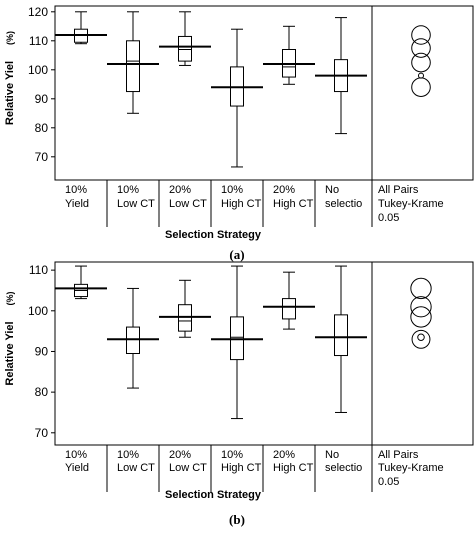 The image size is (474, 534). What do you see at coordinates (38, 12) in the screenshot?
I see `y-tick-label: 120` at bounding box center [38, 12].